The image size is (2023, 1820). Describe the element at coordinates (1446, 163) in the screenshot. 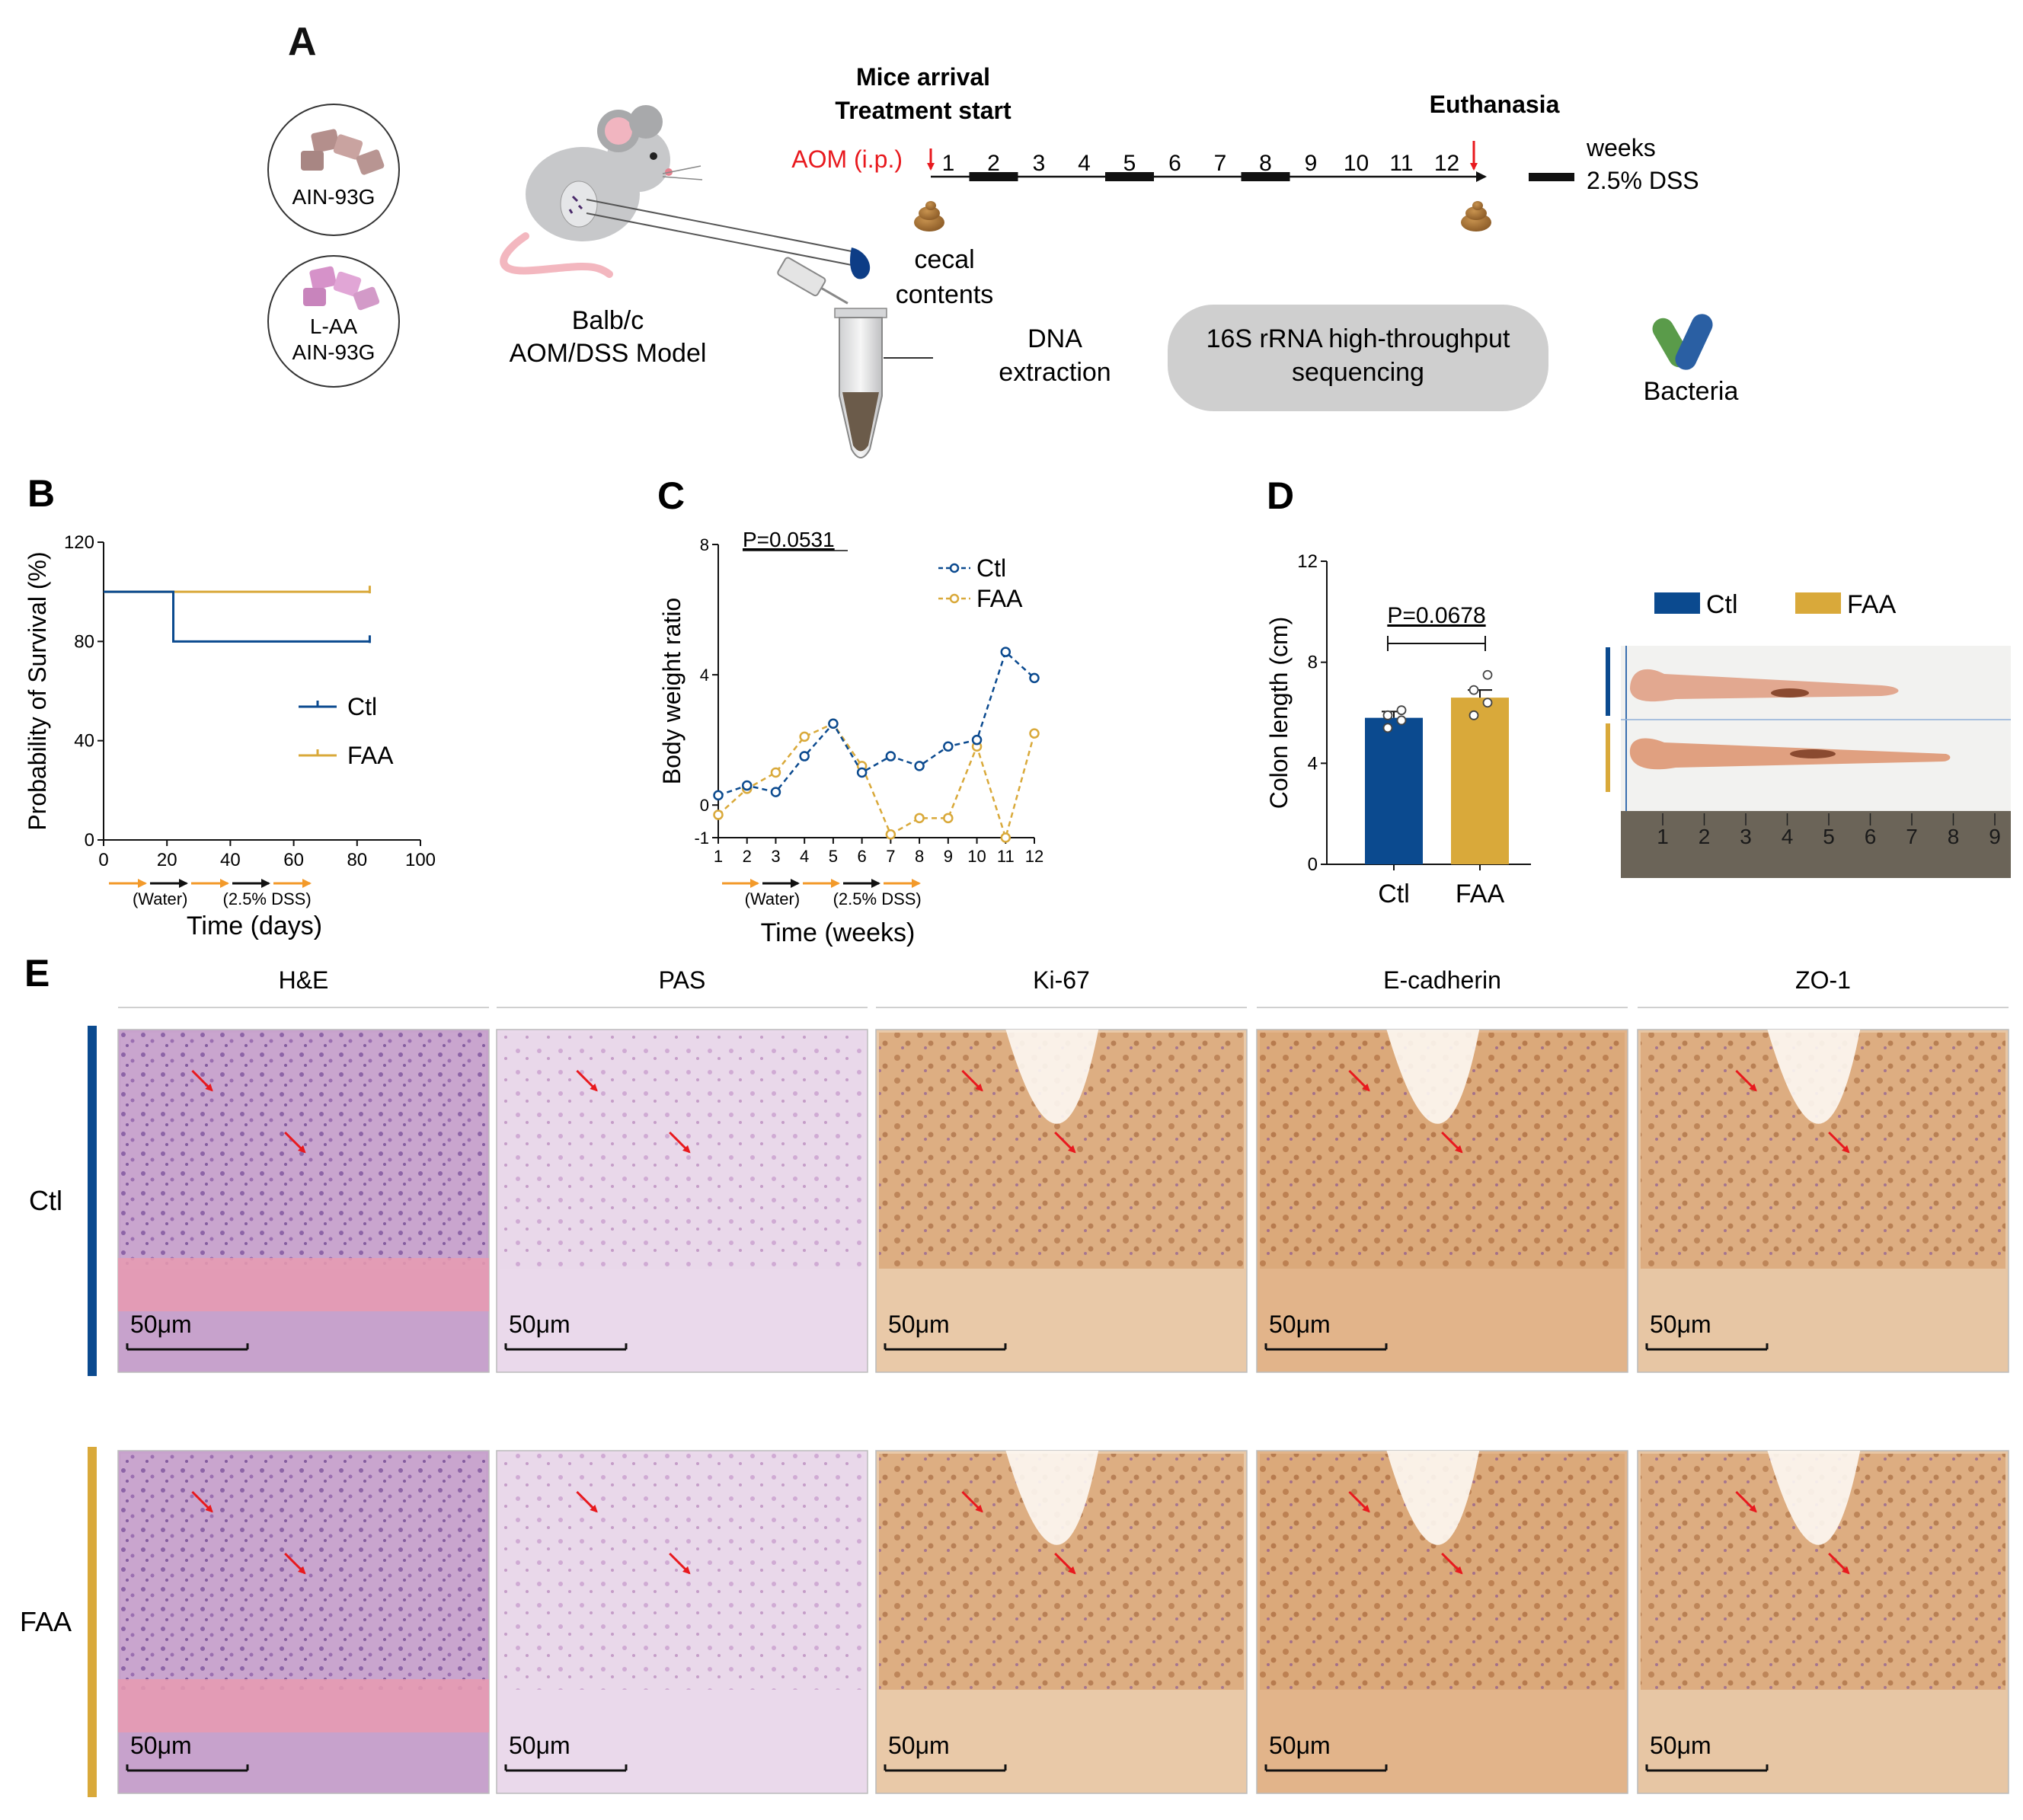

I see `week-number: 12` at that location.